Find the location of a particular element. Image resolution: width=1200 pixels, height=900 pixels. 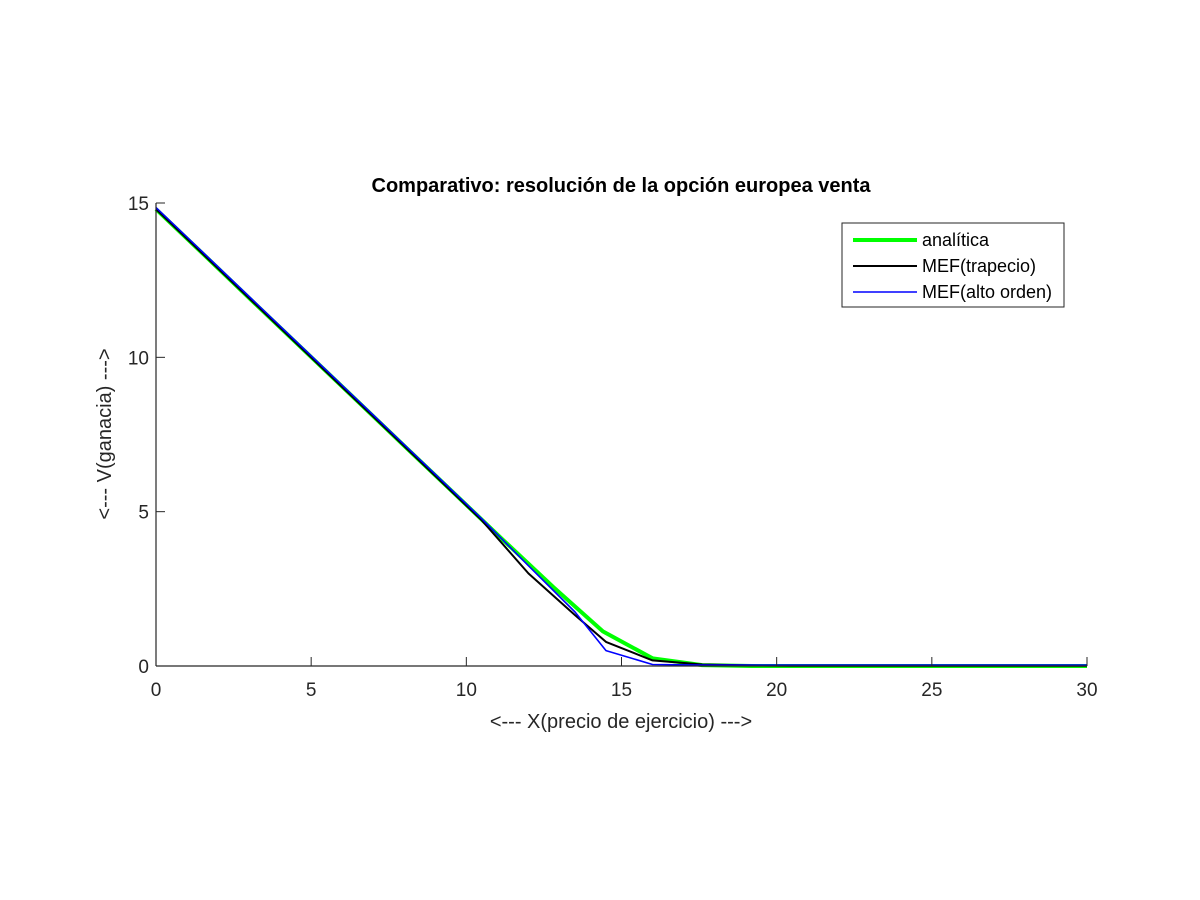

legend-label: MEF(alto orden) is located at coordinates (987, 292).